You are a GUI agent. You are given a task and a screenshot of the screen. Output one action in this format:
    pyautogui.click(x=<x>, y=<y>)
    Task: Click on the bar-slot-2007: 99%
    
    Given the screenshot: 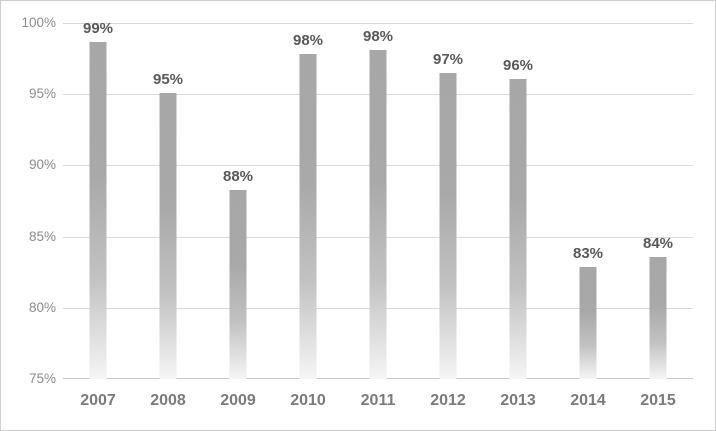 What is the action you would take?
    pyautogui.click(x=98, y=199)
    